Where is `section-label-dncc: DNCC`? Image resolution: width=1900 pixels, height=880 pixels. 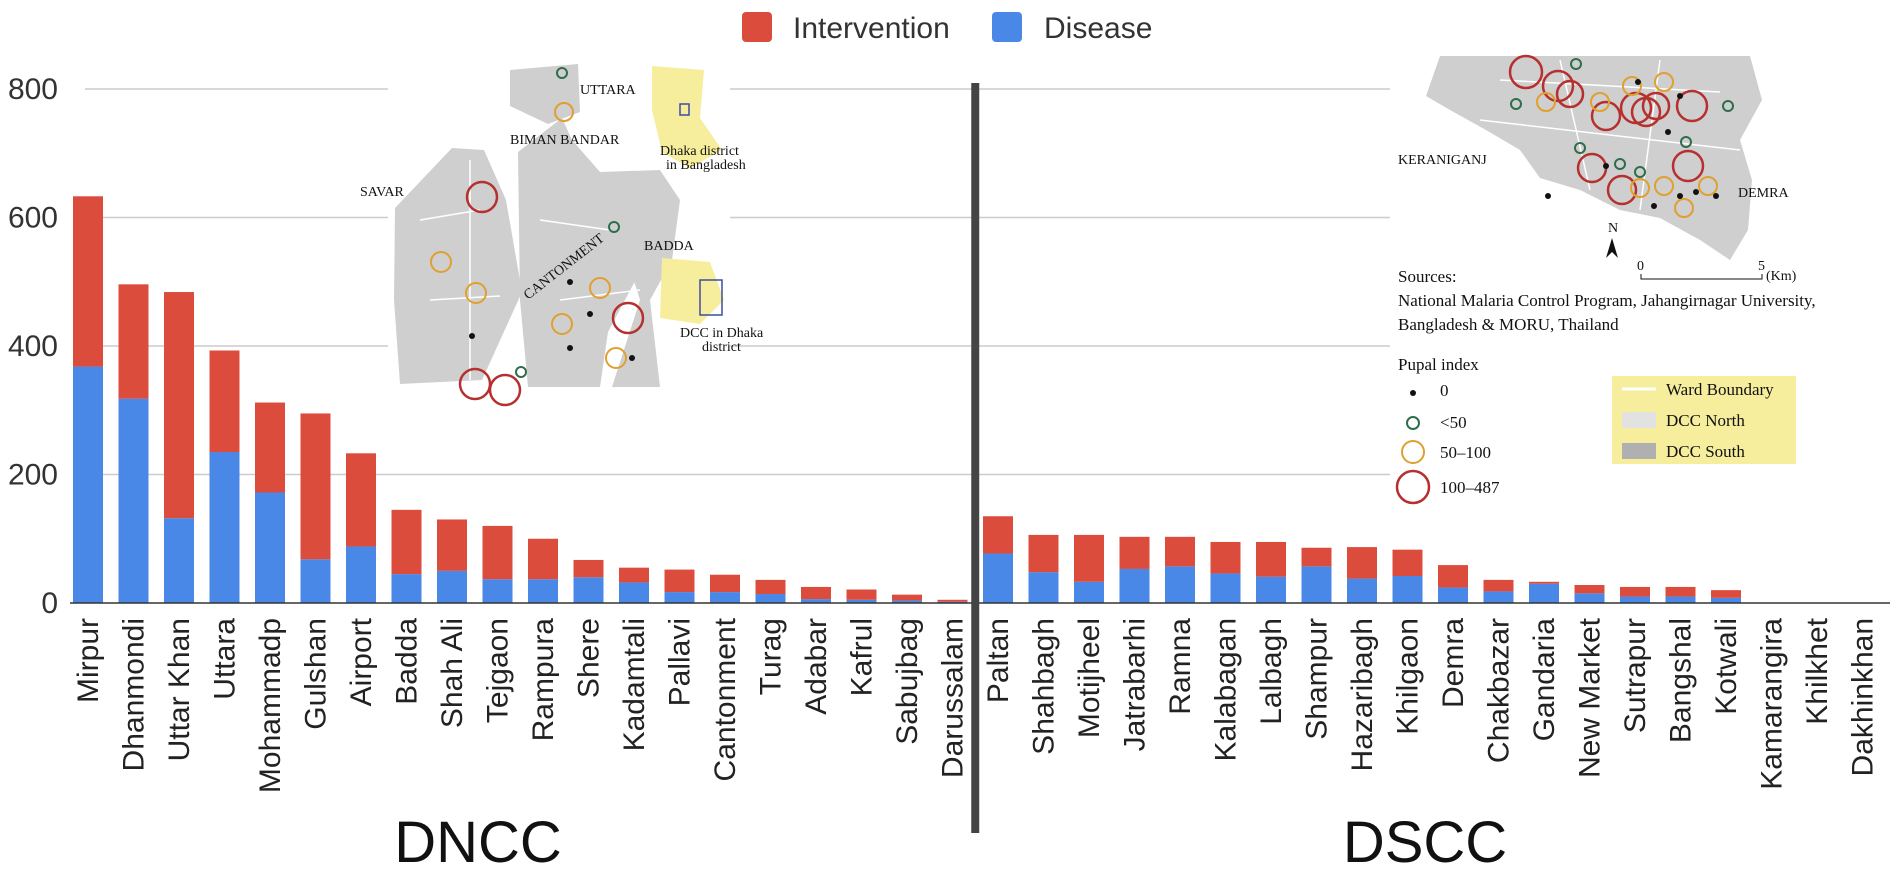 section-label-dncc: DNCC is located at coordinates (478, 842).